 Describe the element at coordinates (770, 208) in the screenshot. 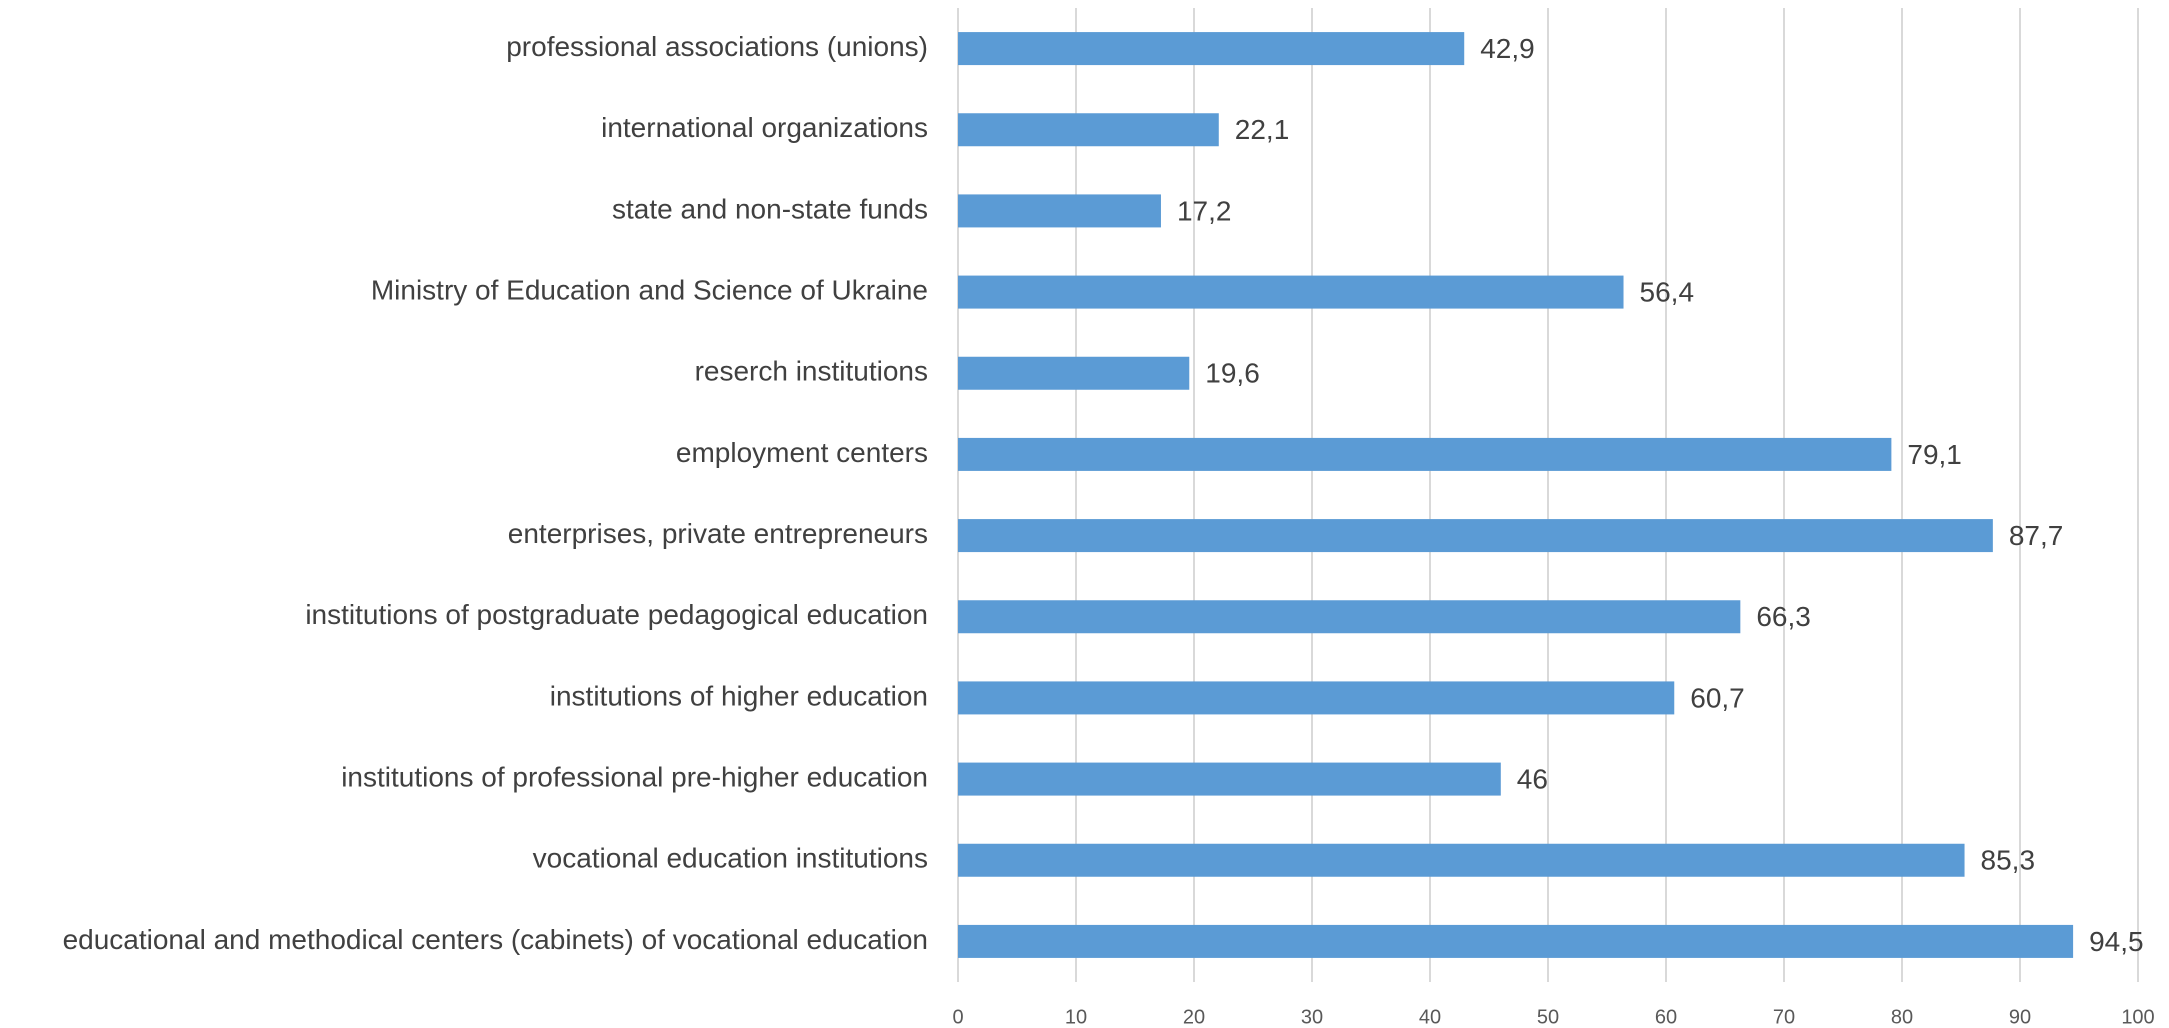

I see `category-label: state and non-state funds` at that location.